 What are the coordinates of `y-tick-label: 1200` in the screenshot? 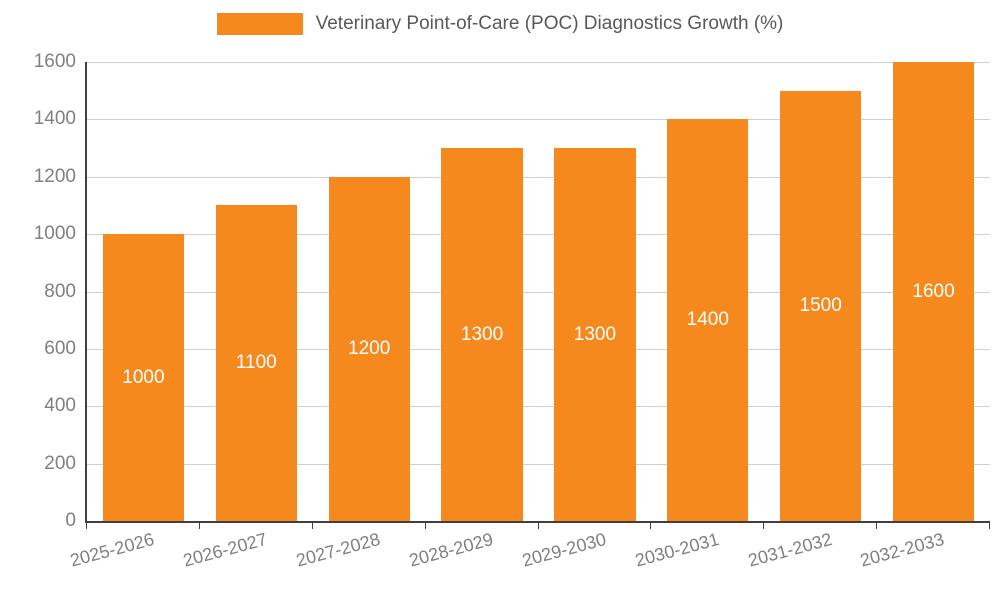 It's located at (54, 176).